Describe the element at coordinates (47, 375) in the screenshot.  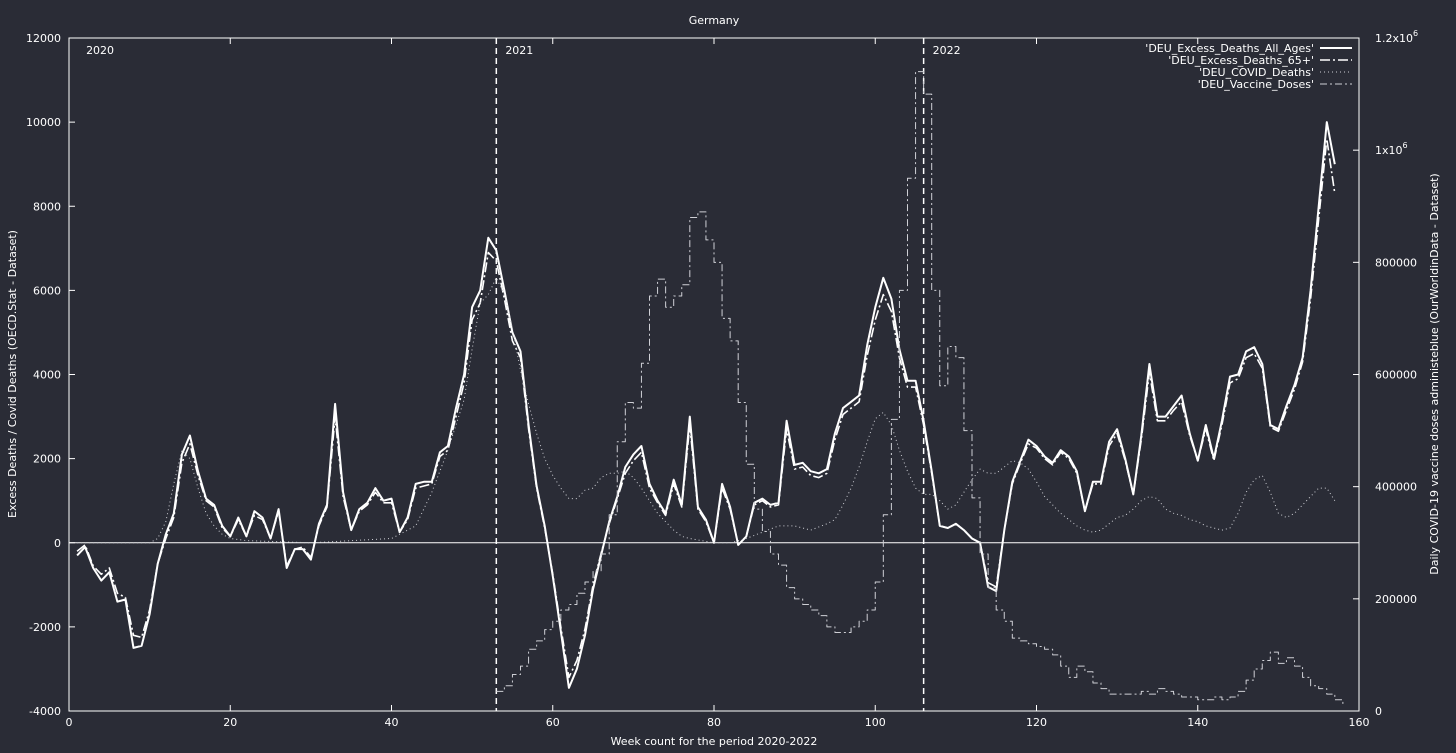
I see `y-tick-label: 4000` at that location.